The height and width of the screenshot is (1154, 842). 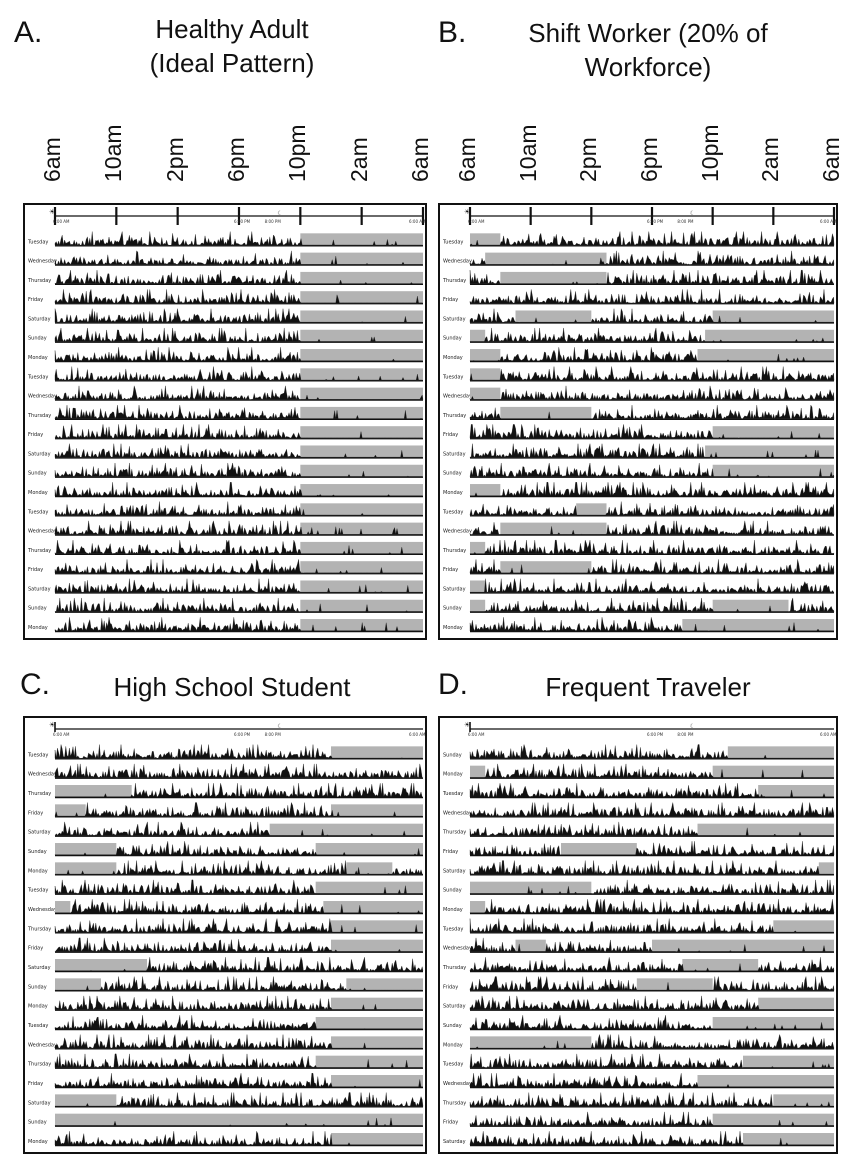 I want to click on time-tick-label: 6am, so click(x=467, y=159).